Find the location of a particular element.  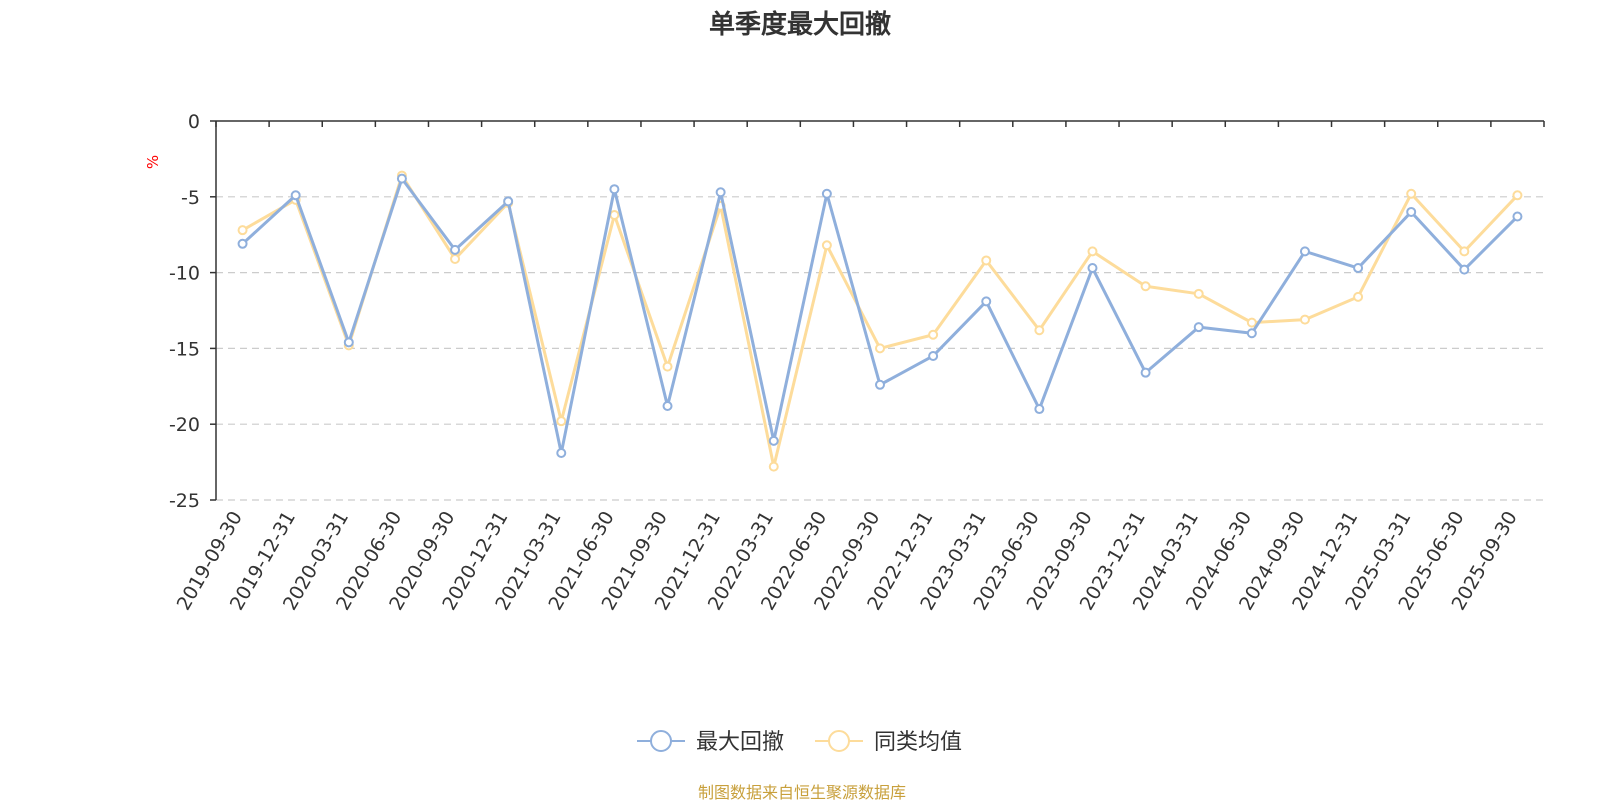

chart-title: 单季度最大回撤 is located at coordinates (800, 24).